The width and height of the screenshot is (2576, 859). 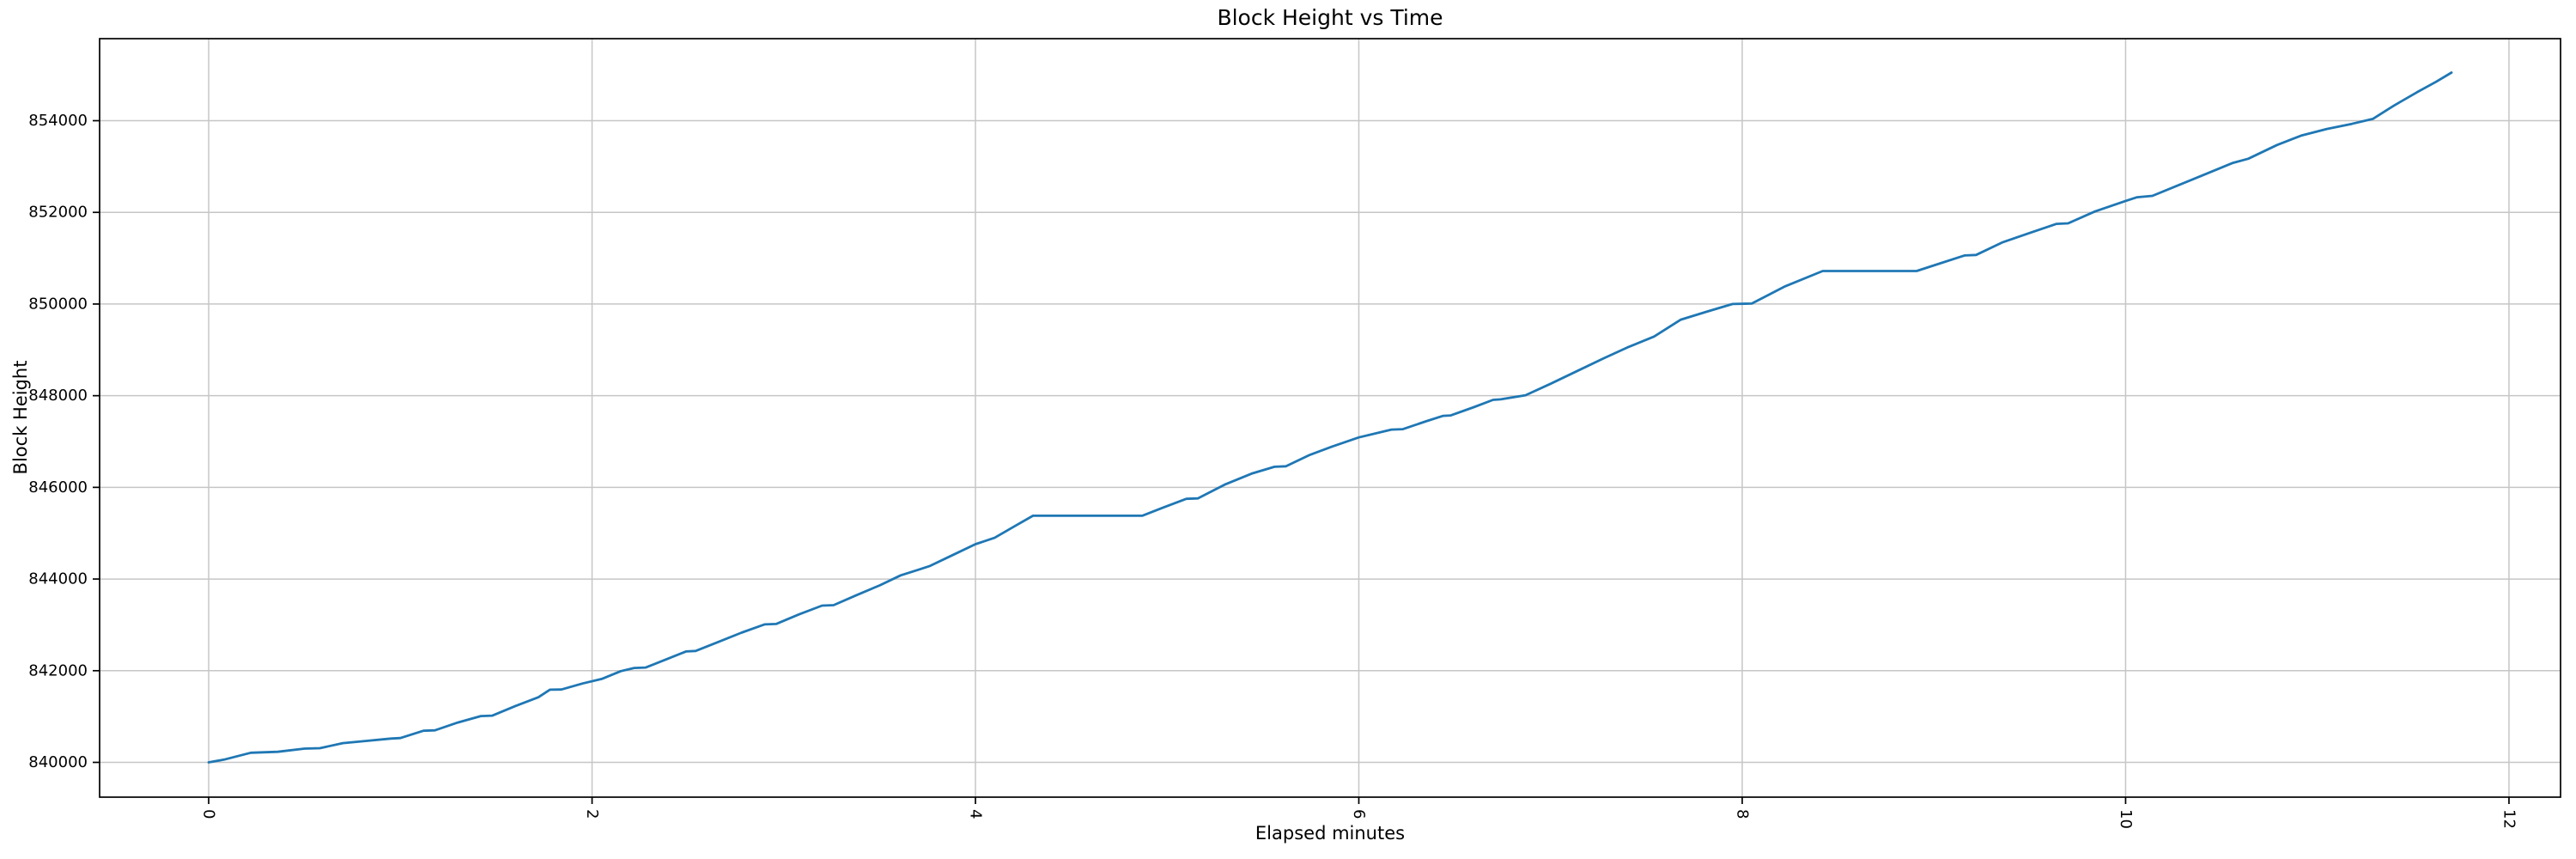 What do you see at coordinates (58, 762) in the screenshot?
I see `y-tick-label: 840000` at bounding box center [58, 762].